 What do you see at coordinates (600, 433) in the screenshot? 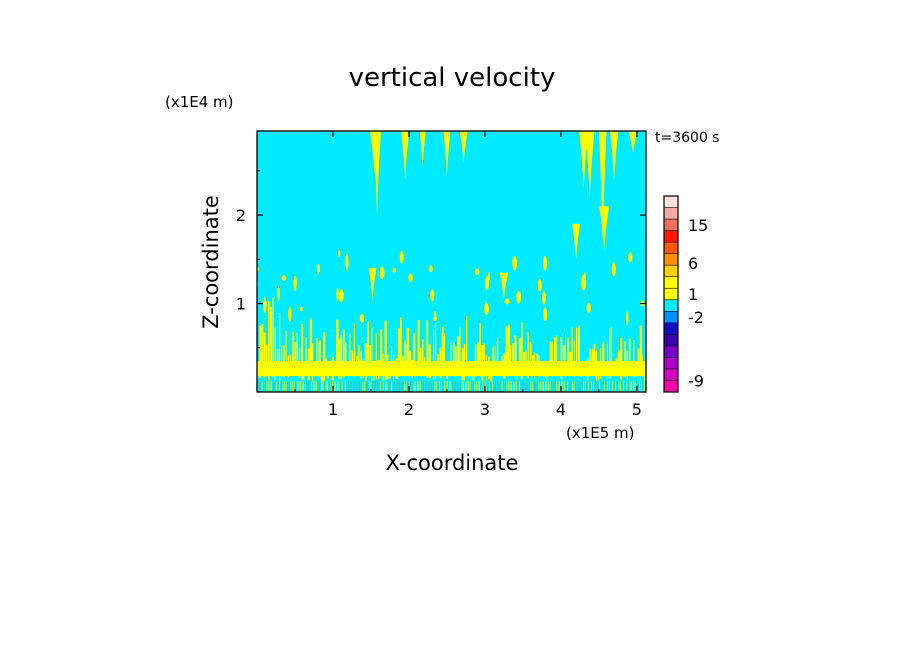
I see `x-unit-label: (x1E5 m)` at bounding box center [600, 433].